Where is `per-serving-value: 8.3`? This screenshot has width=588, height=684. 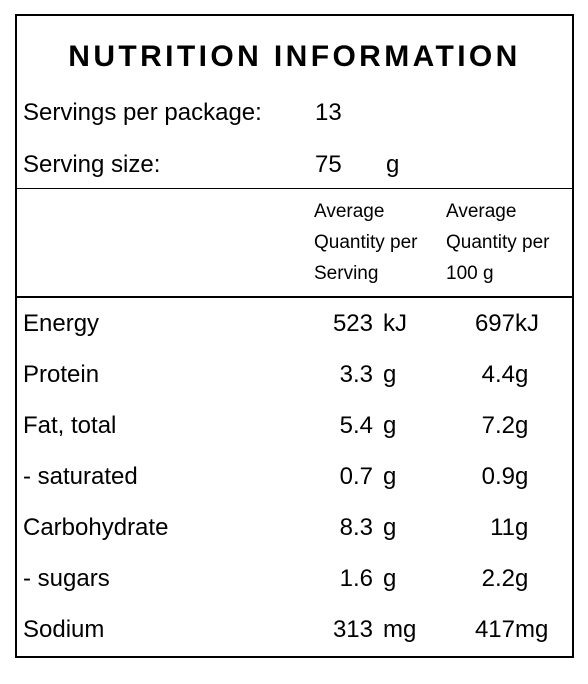
per-serving-value: 8.3 is located at coordinates (356, 527).